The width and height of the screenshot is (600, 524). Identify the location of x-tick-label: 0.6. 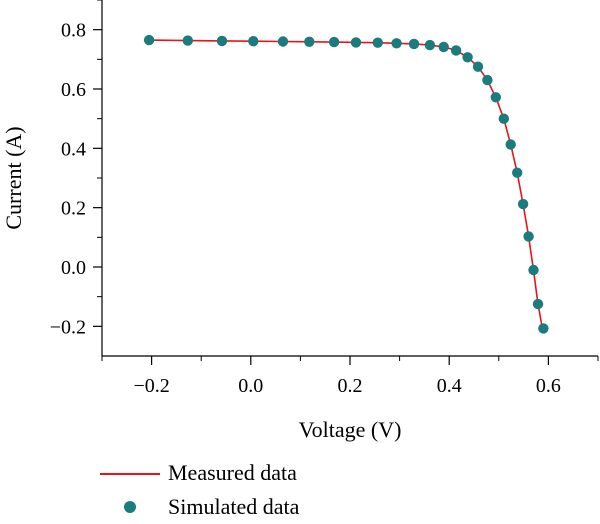
(548, 386).